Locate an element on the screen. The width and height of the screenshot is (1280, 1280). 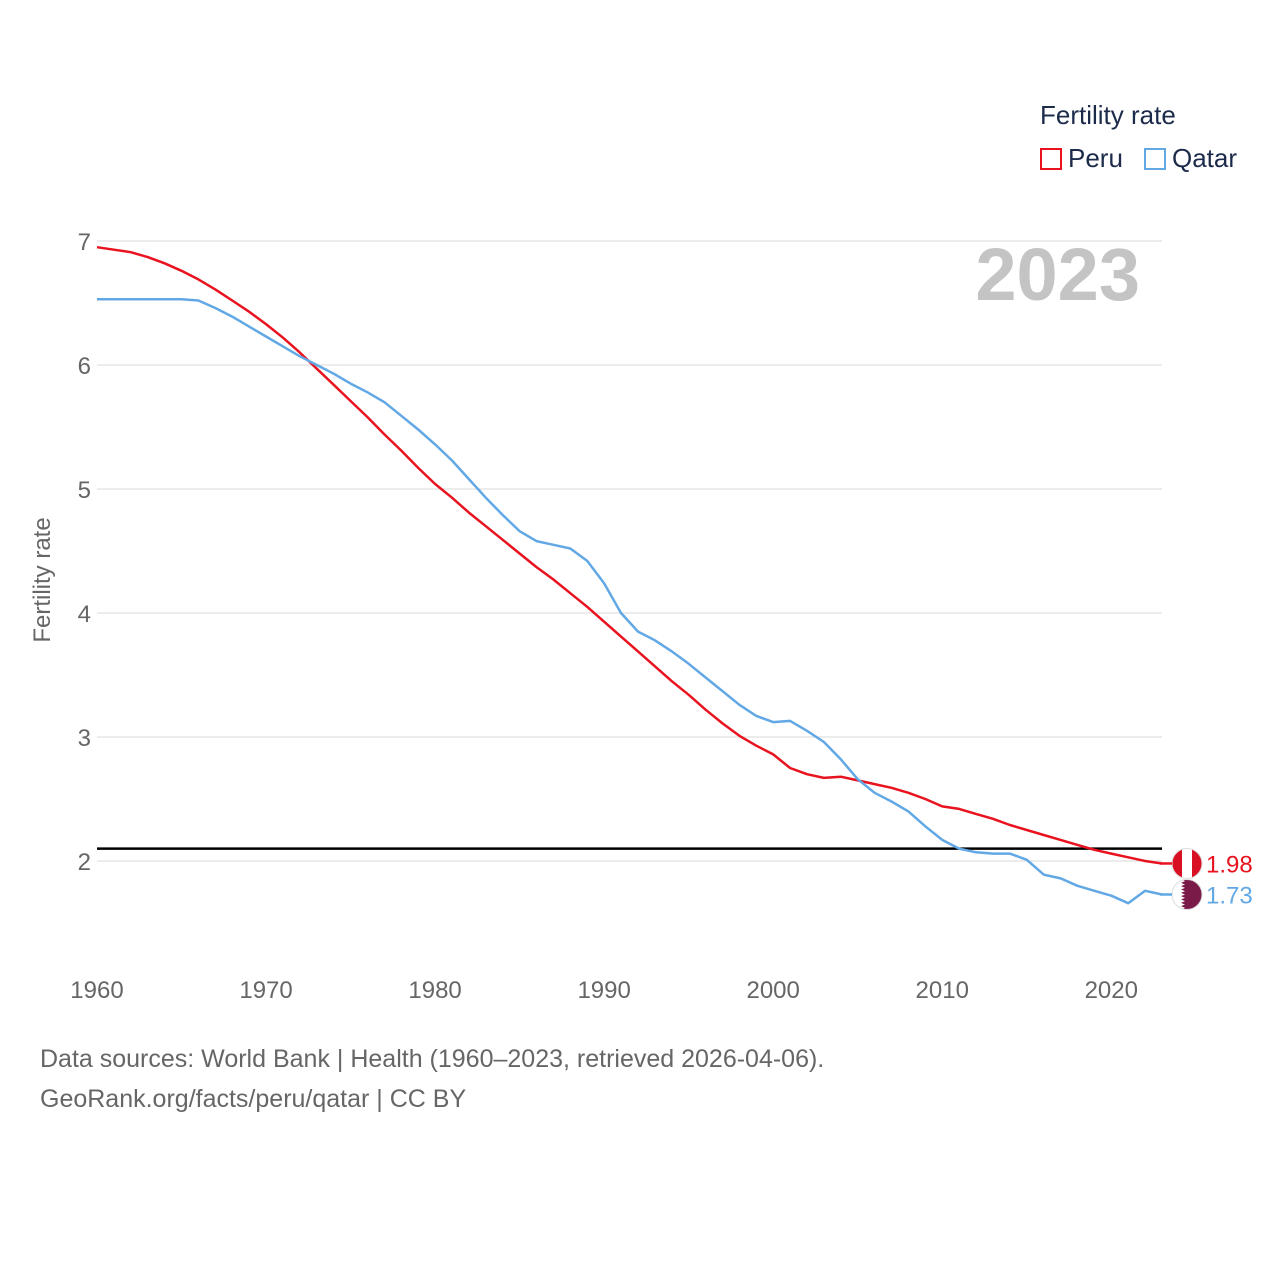
x-tick-label-1960: 1960 is located at coordinates (96, 990).